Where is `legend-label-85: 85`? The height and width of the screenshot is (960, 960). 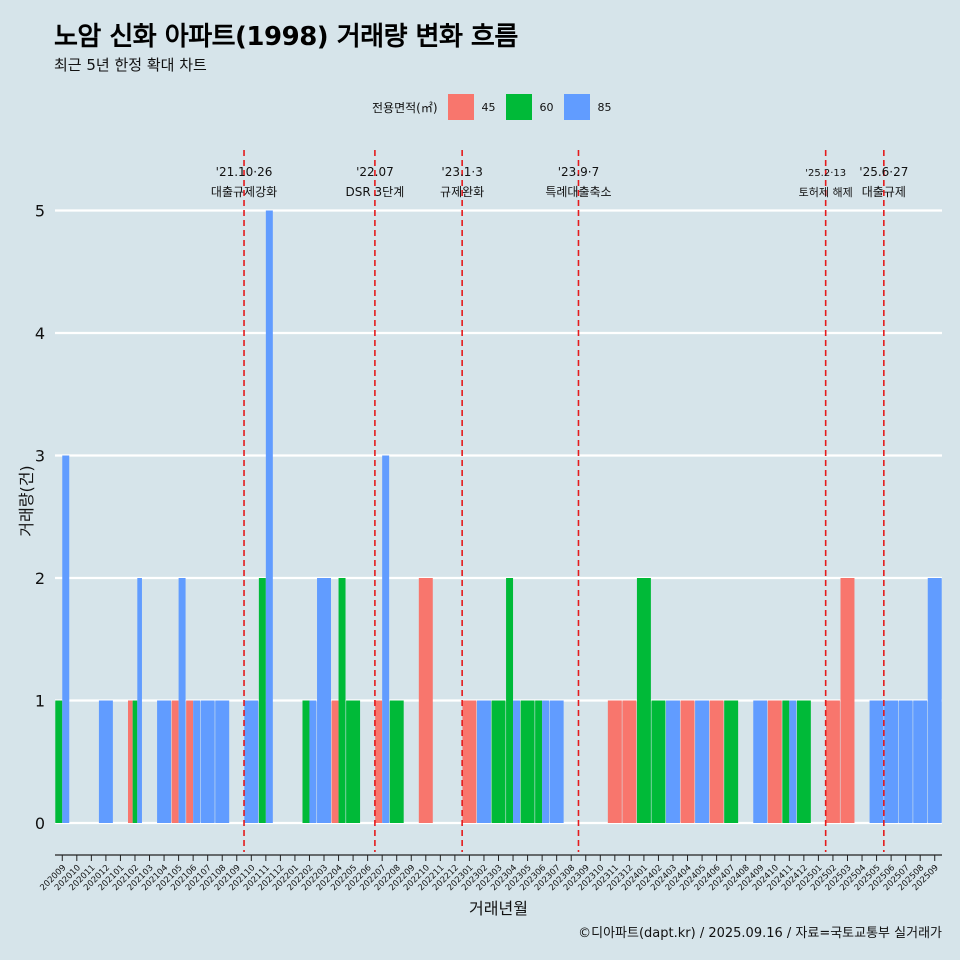
legend-label-85: 85 is located at coordinates (604, 107).